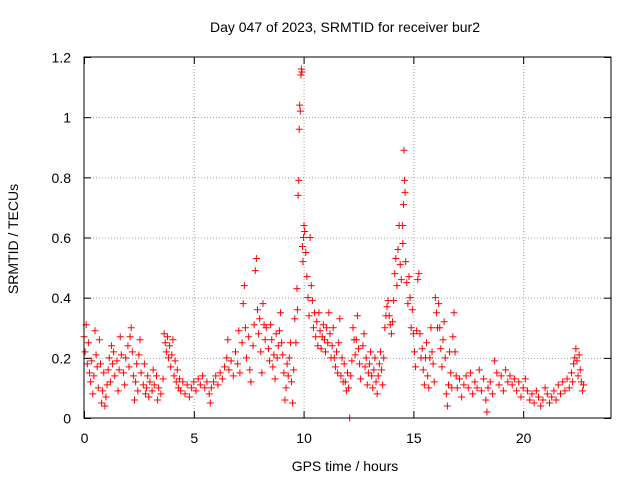 The width and height of the screenshot is (640, 480). What do you see at coordinates (62, 58) in the screenshot?
I see `y-tick-label: 1.2` at bounding box center [62, 58].